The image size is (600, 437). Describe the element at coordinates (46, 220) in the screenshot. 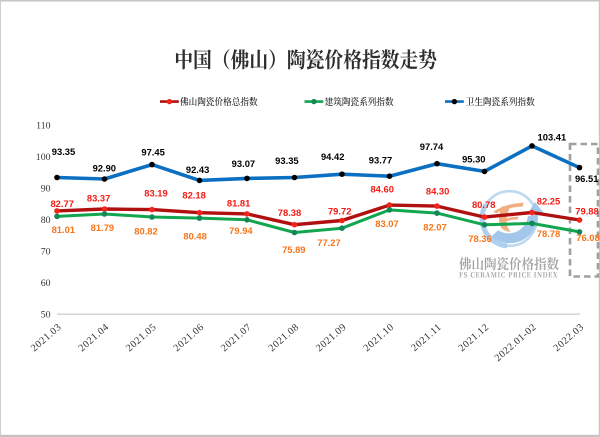

I see `svg-text: 80` at that location.